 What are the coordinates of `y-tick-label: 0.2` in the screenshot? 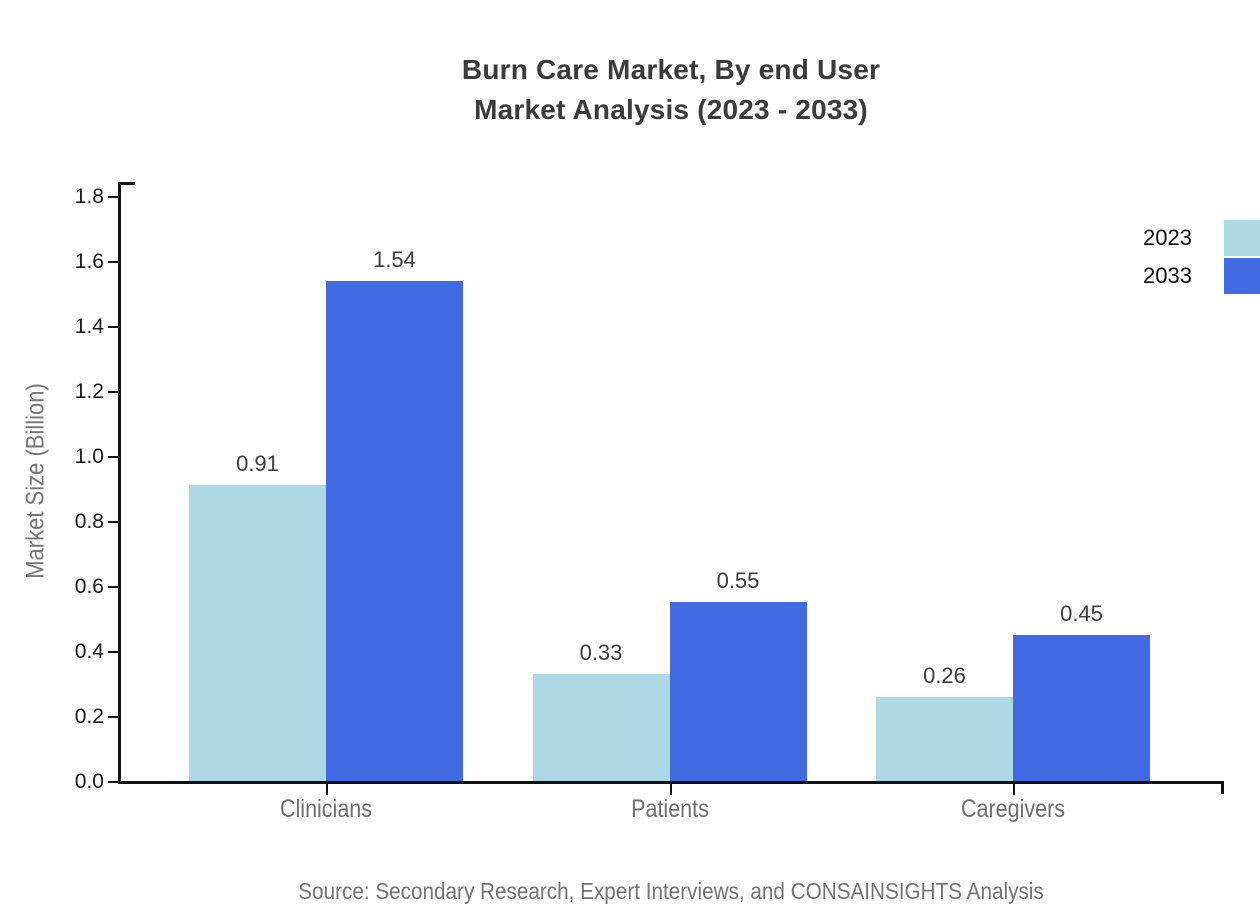 It's located at (89, 716).